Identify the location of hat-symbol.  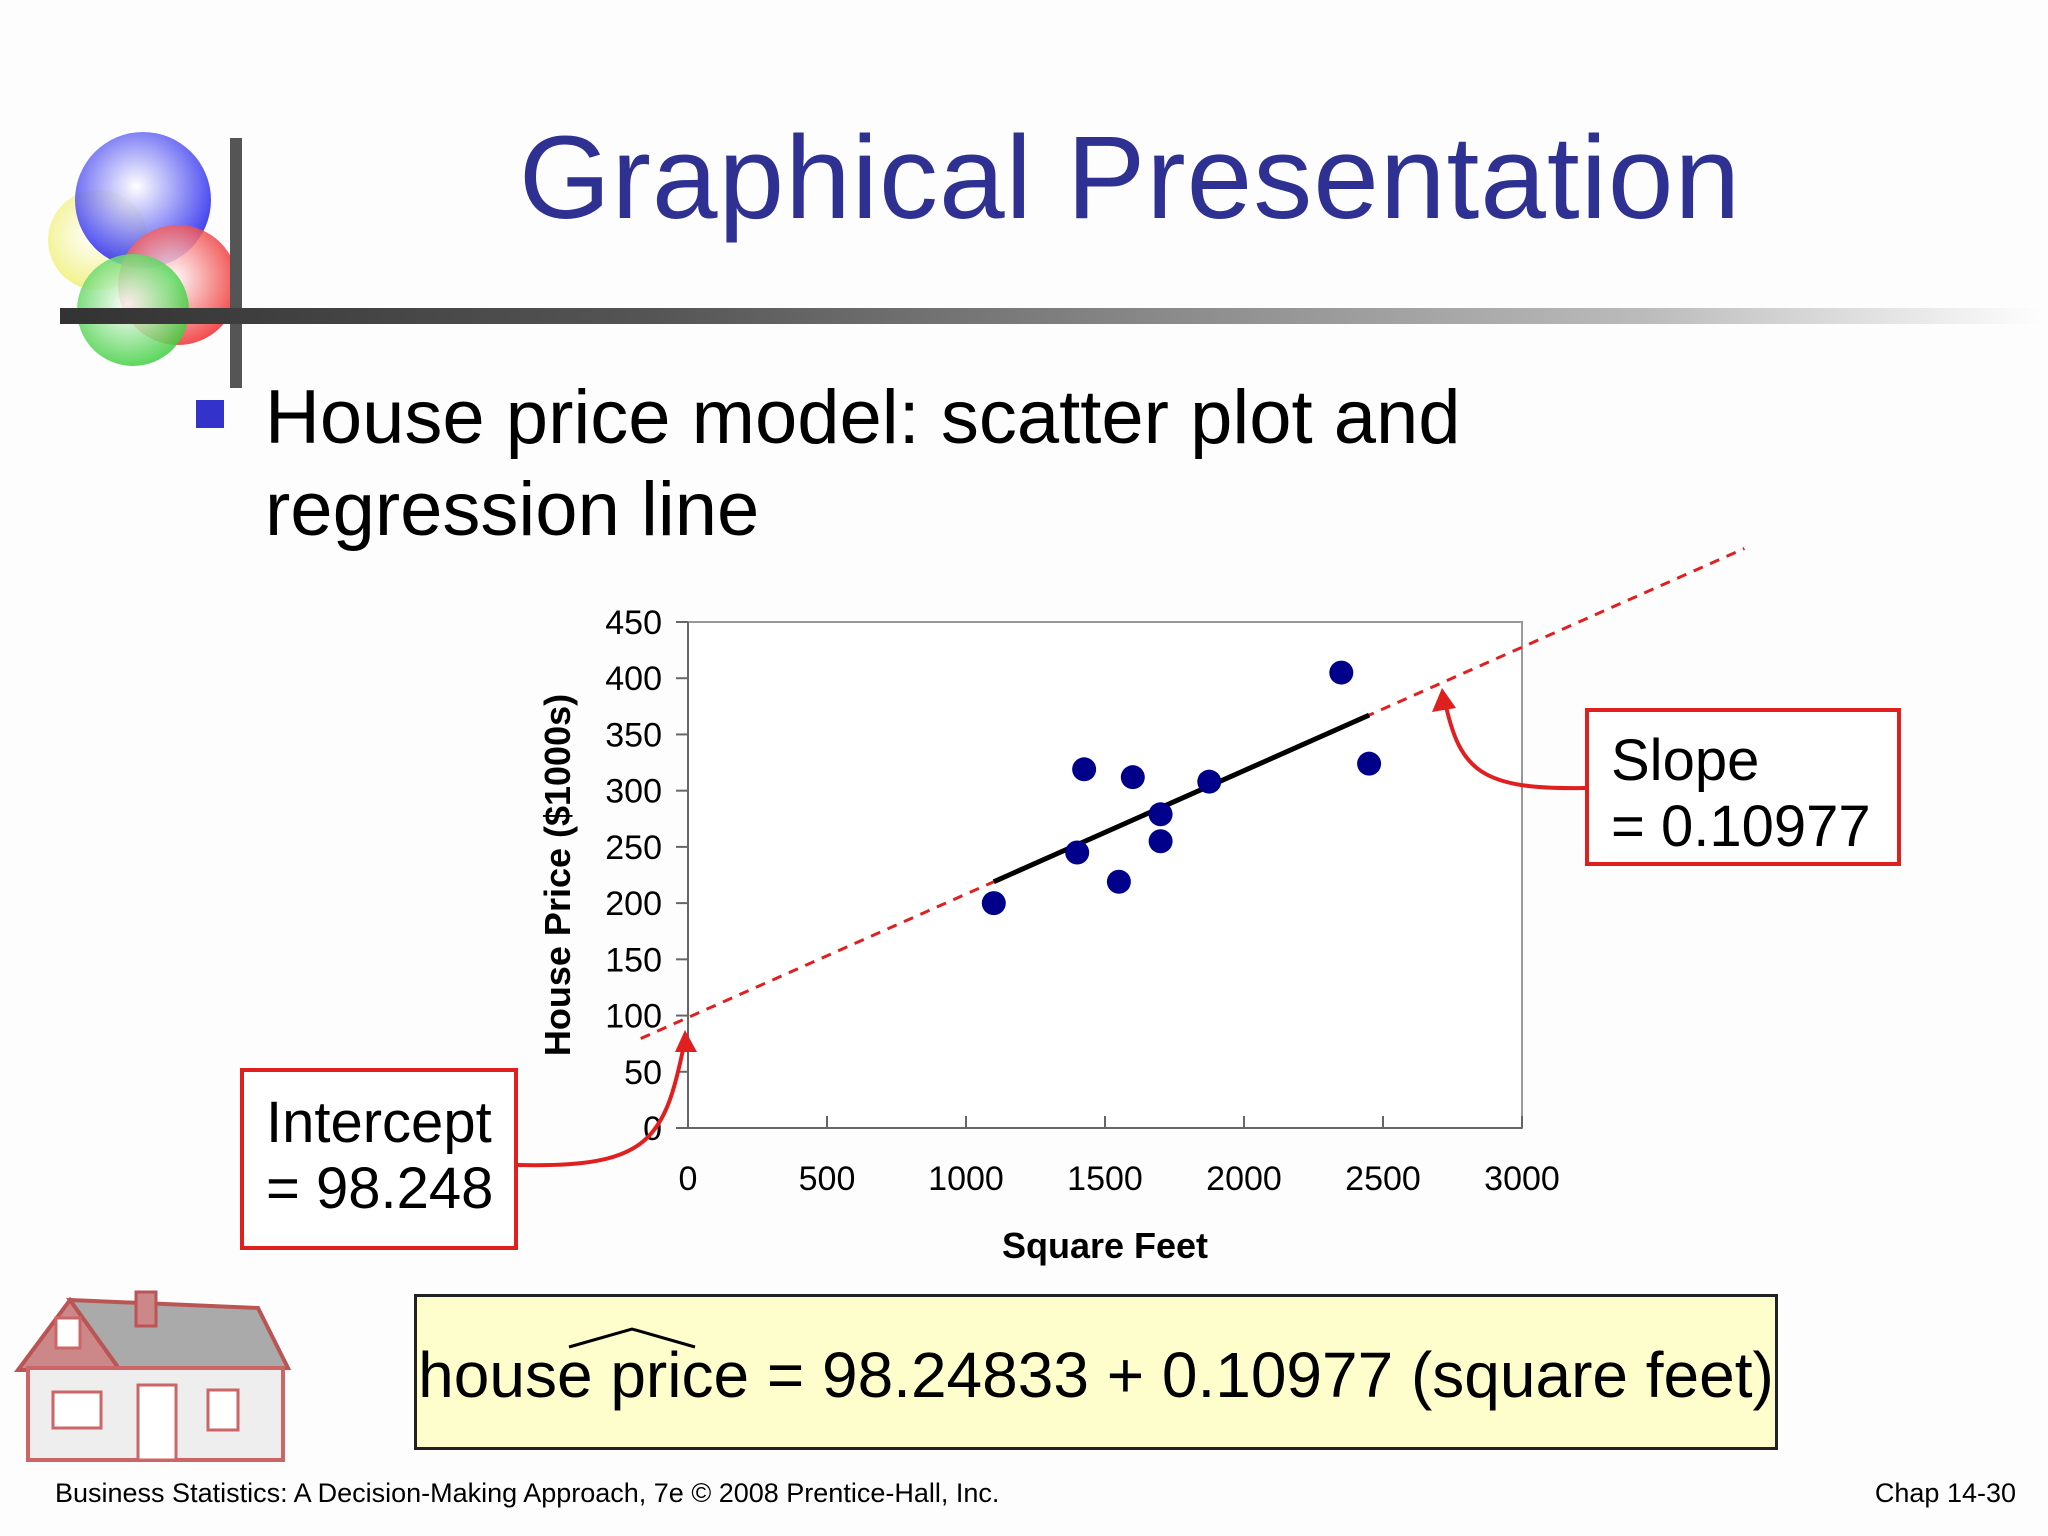
(632, 1338).